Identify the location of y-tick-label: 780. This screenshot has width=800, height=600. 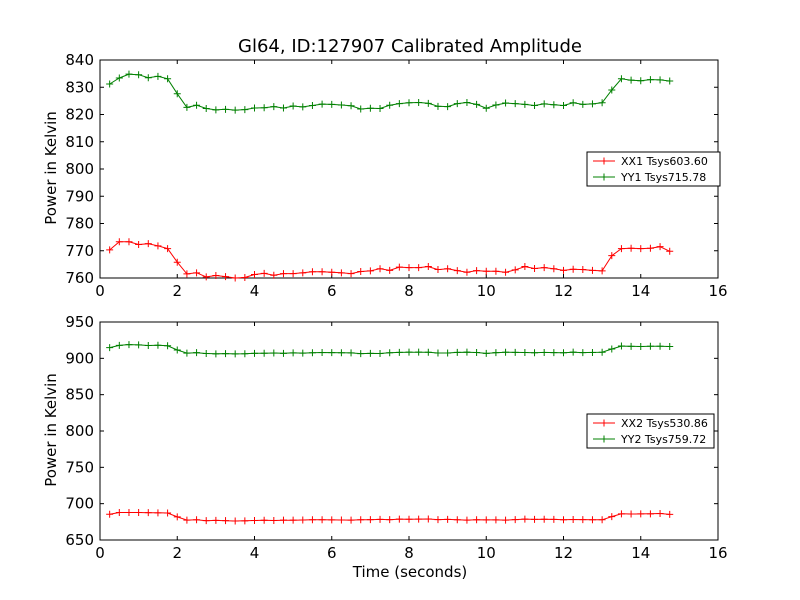
(79, 224).